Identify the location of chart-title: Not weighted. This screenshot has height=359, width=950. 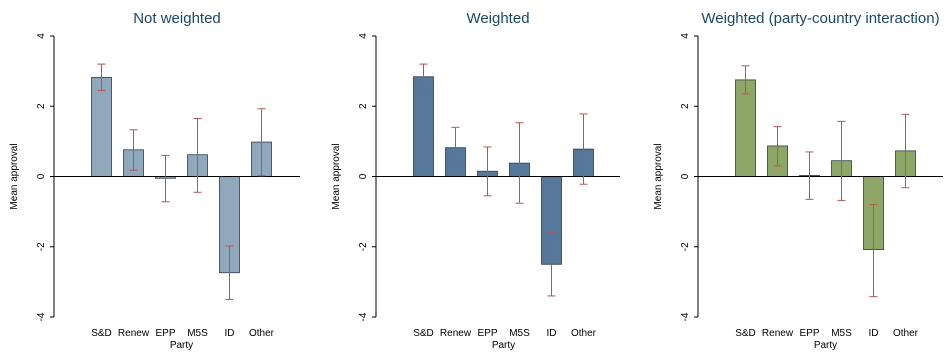
(177, 18).